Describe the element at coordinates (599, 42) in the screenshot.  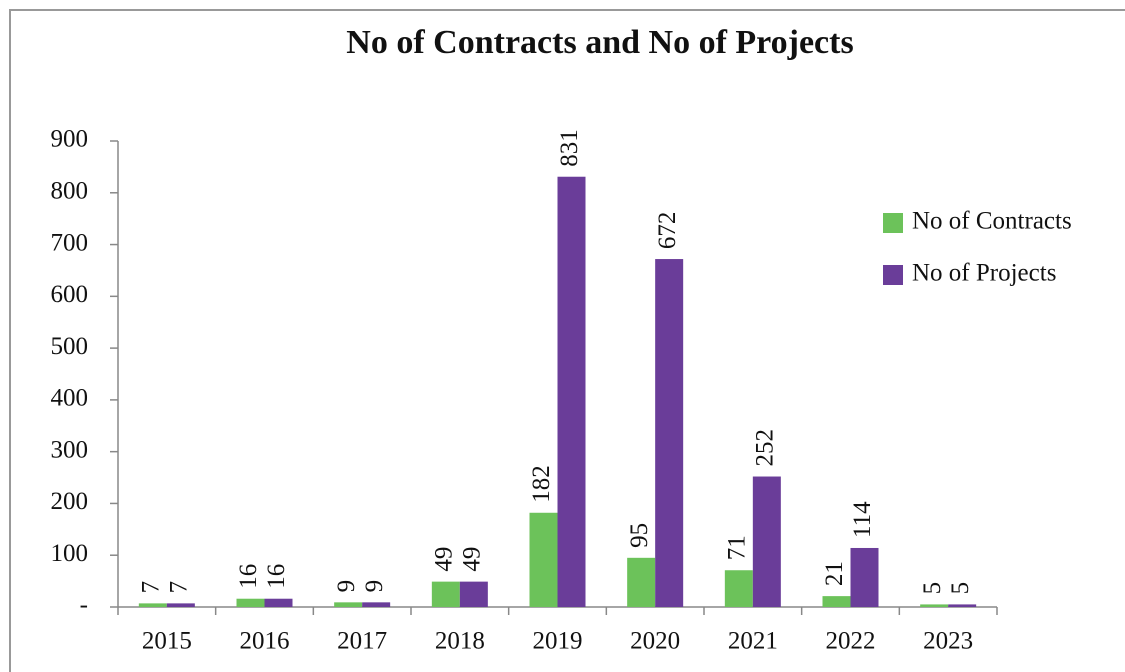
I see `chart-title: No of Contracts and No of Projects` at that location.